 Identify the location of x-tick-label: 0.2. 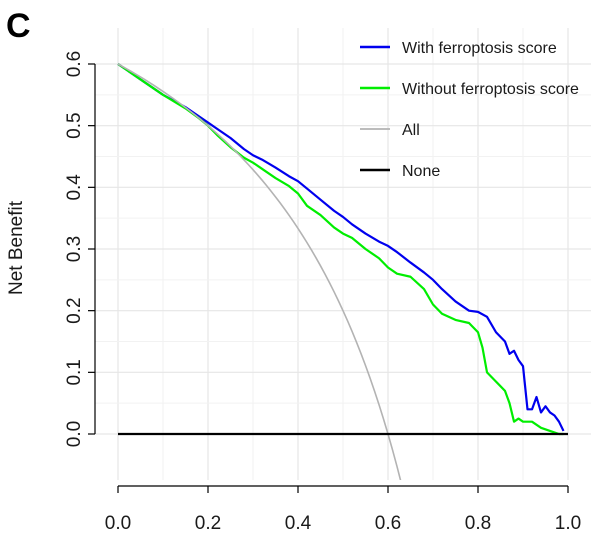
(208, 523).